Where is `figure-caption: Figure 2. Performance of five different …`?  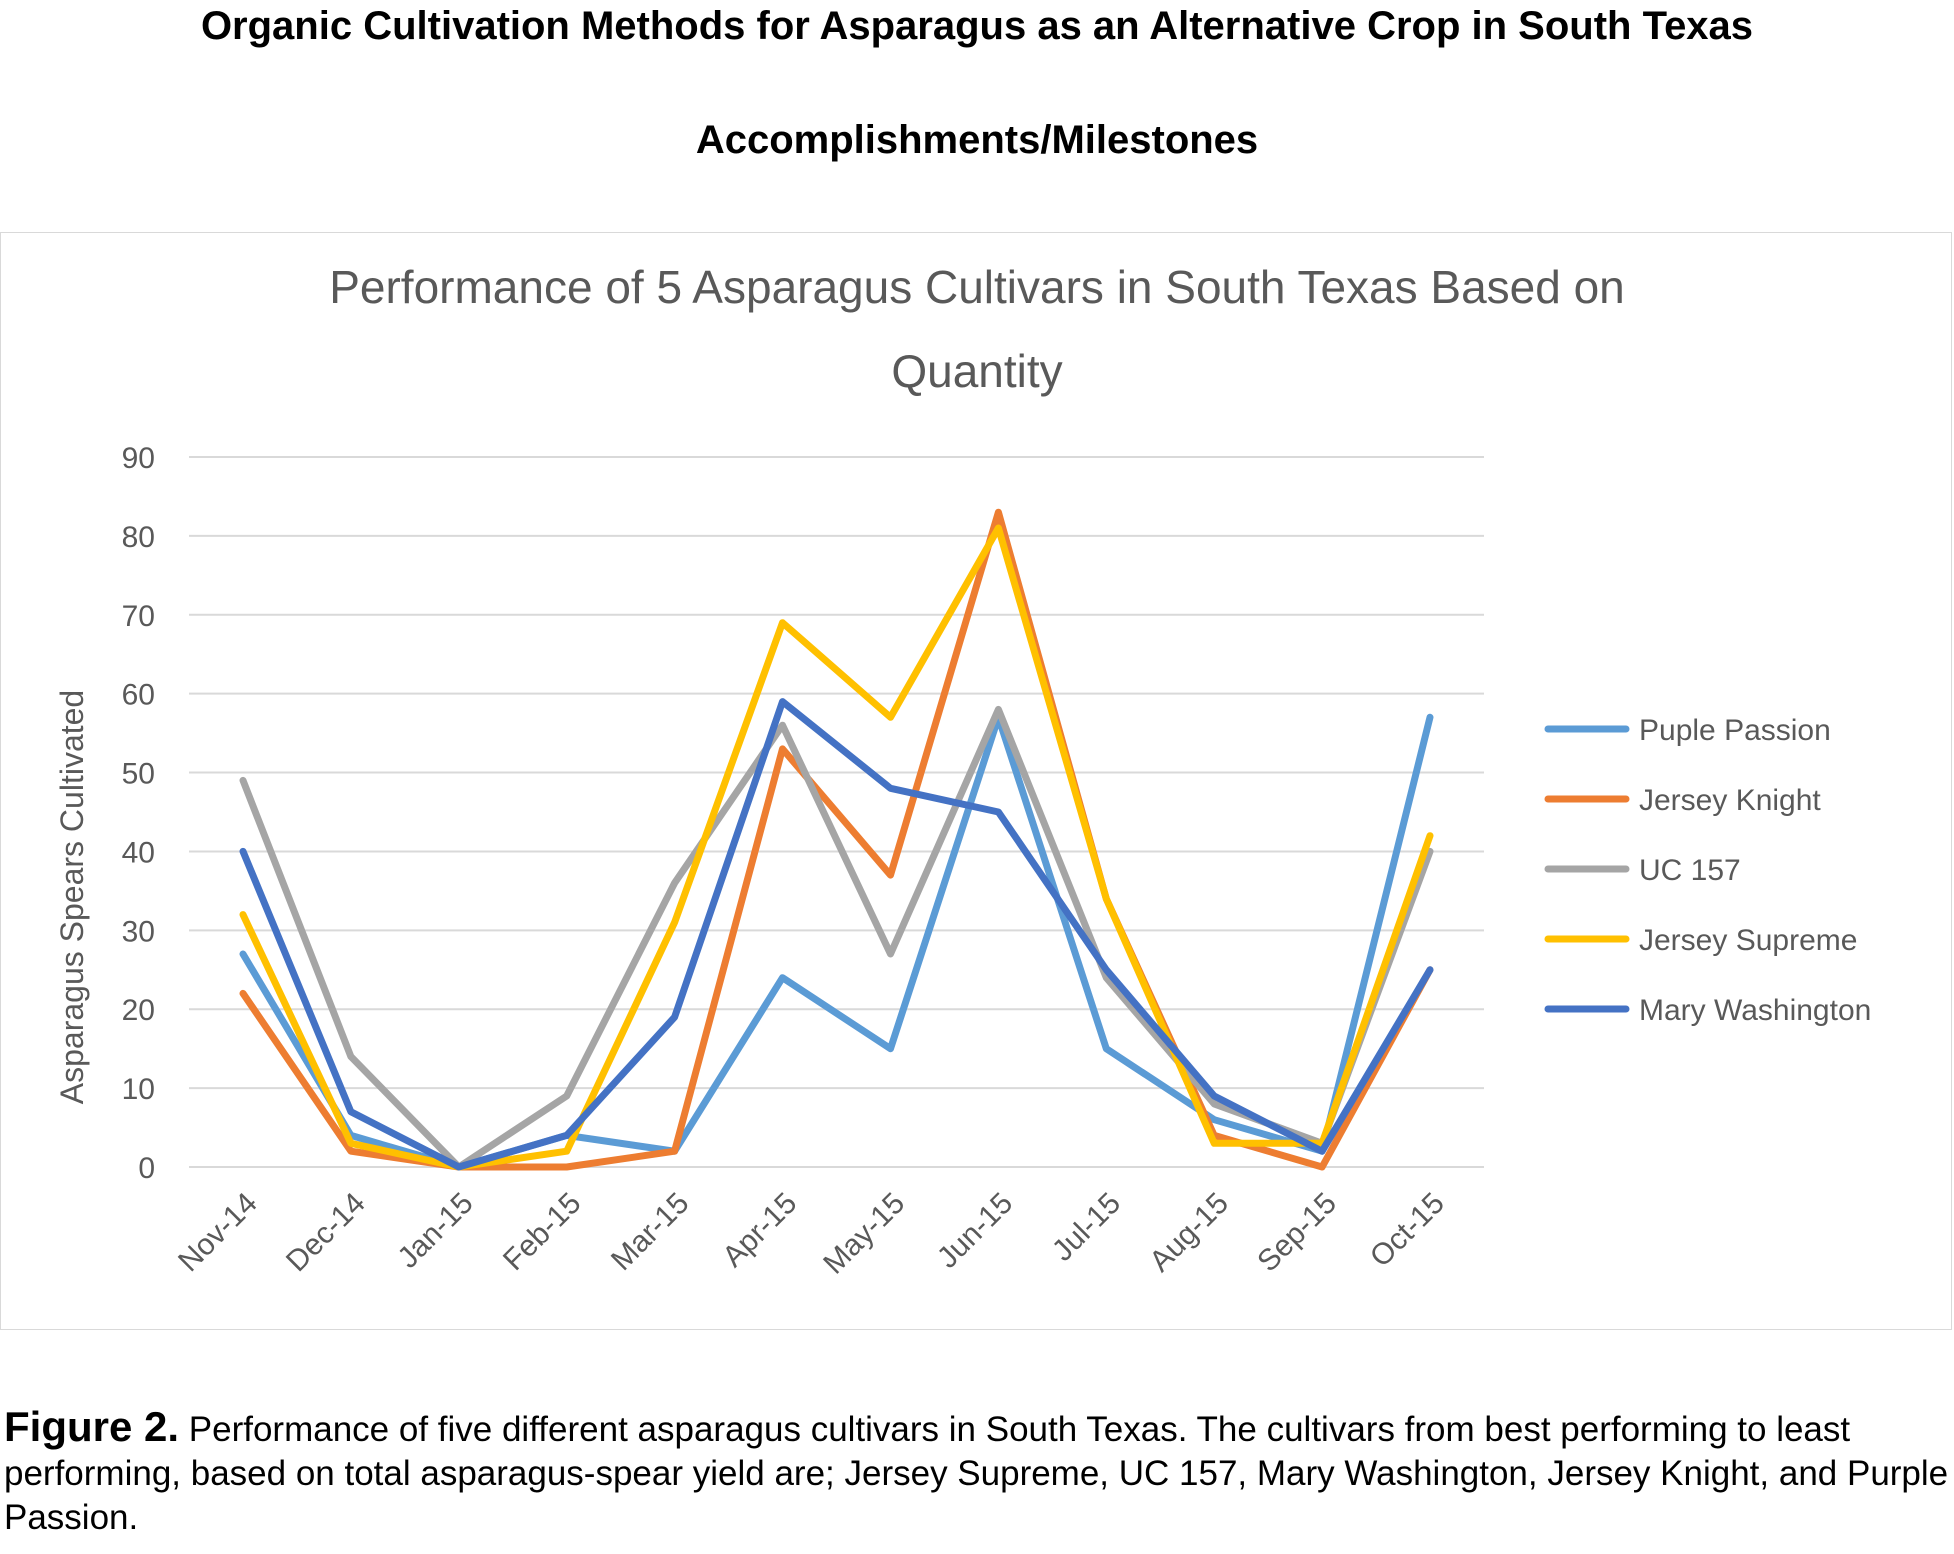
figure-caption: Figure 2. Performance of five different … is located at coordinates (976, 1472).